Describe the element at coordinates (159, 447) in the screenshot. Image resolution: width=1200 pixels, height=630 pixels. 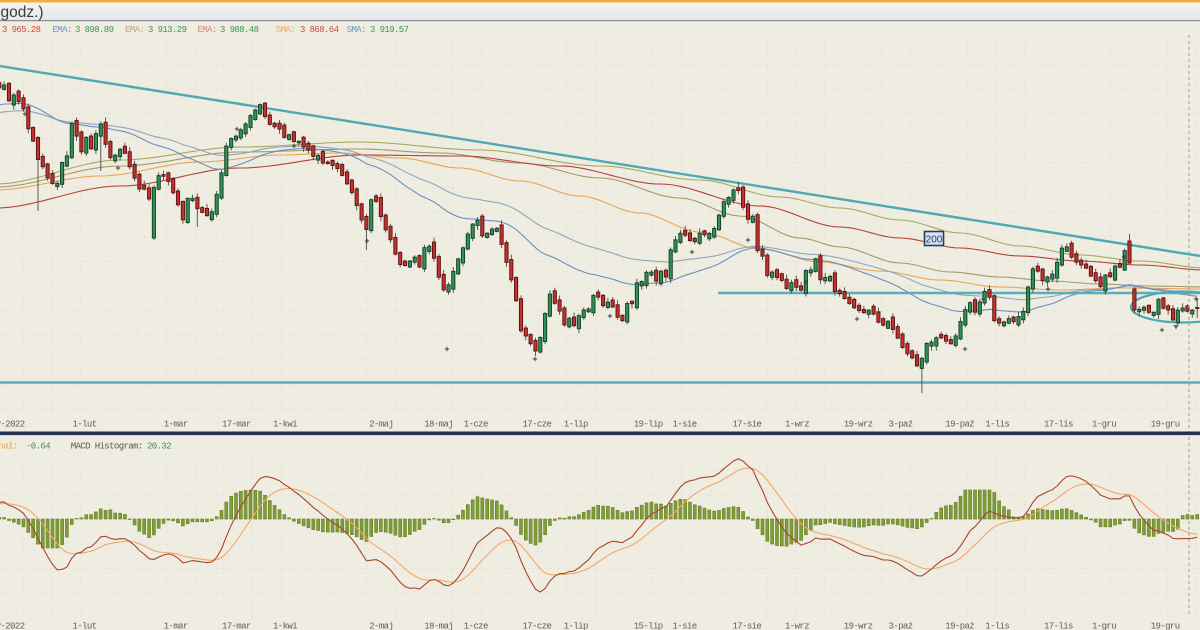
I see `svg-text: 20.32` at that location.